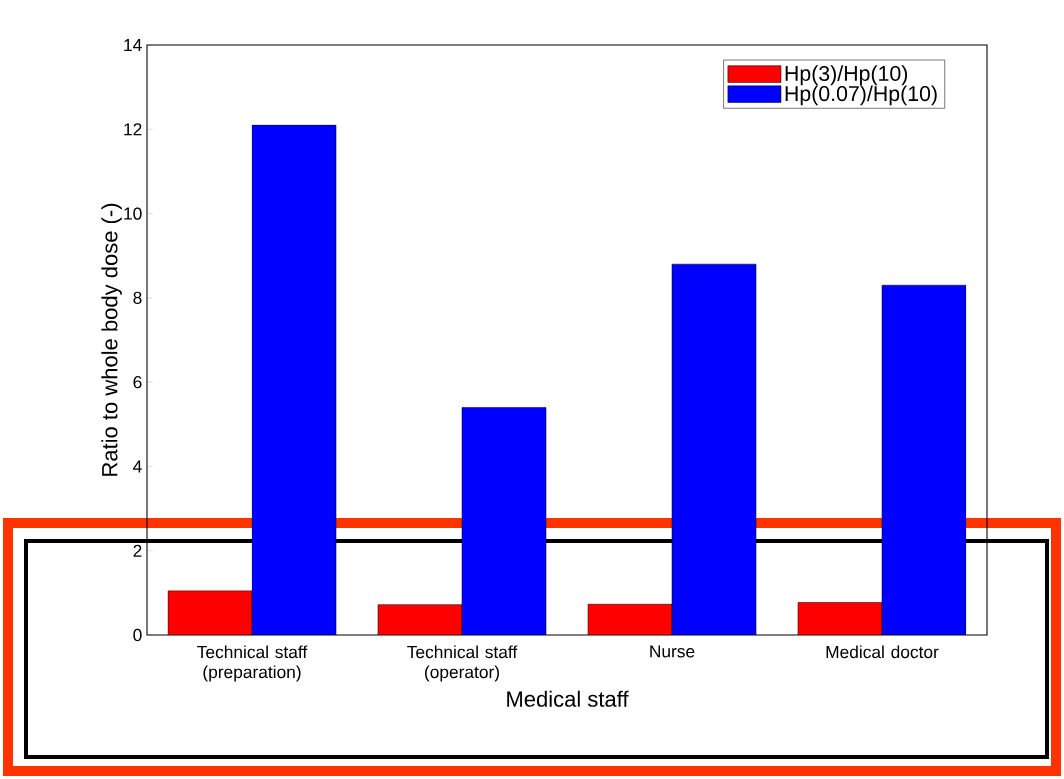 Image resolution: width=1064 pixels, height=779 pixels. What do you see at coordinates (111, 339) in the screenshot?
I see `y-axis-title: Ratio to whole body dose (-)` at bounding box center [111, 339].